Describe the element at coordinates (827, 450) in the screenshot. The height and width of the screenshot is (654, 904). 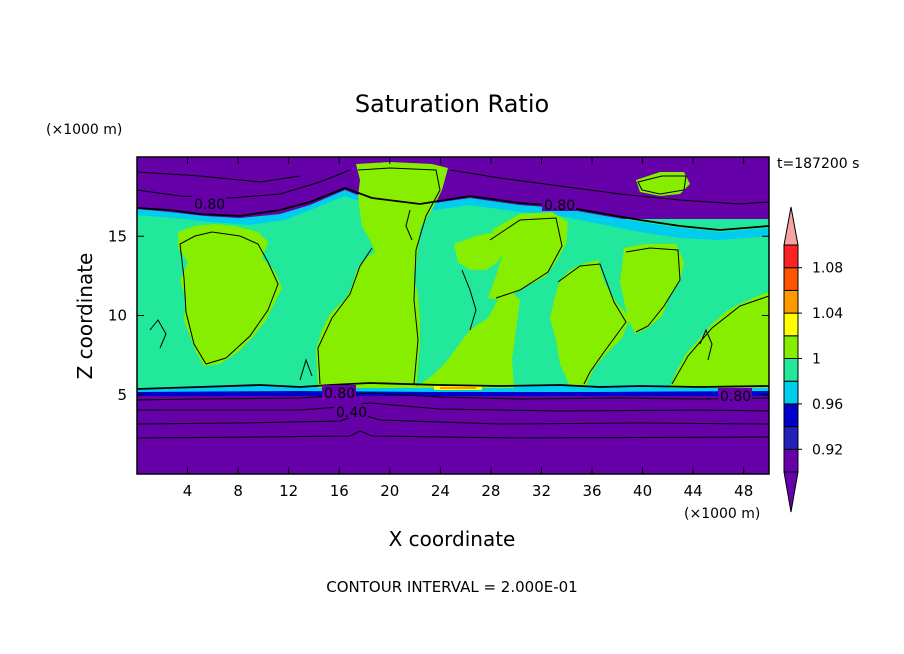
I see `colorbar-tick-label: 0.92` at that location.